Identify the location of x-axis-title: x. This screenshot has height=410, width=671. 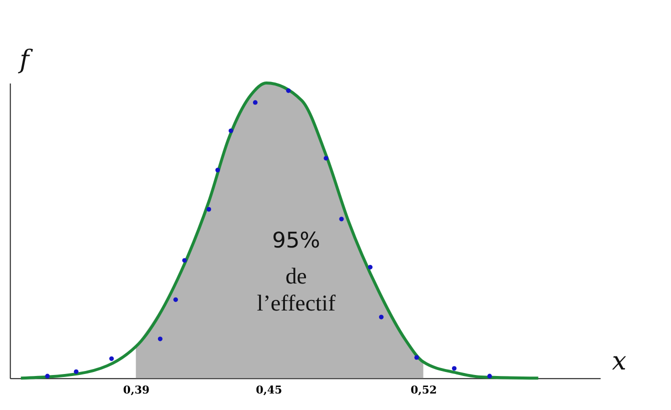
(619, 361).